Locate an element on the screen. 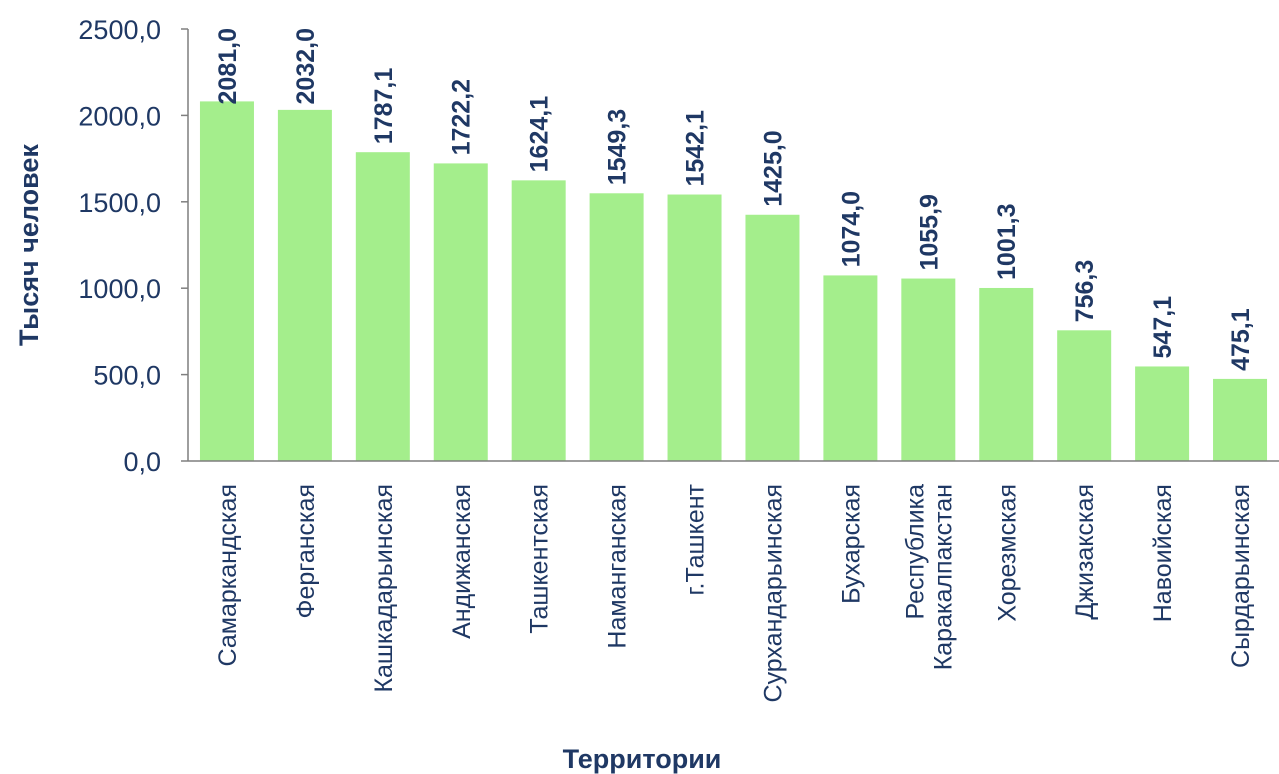 This screenshot has height=774, width=1279. data-label: 475,1 is located at coordinates (1241, 339).